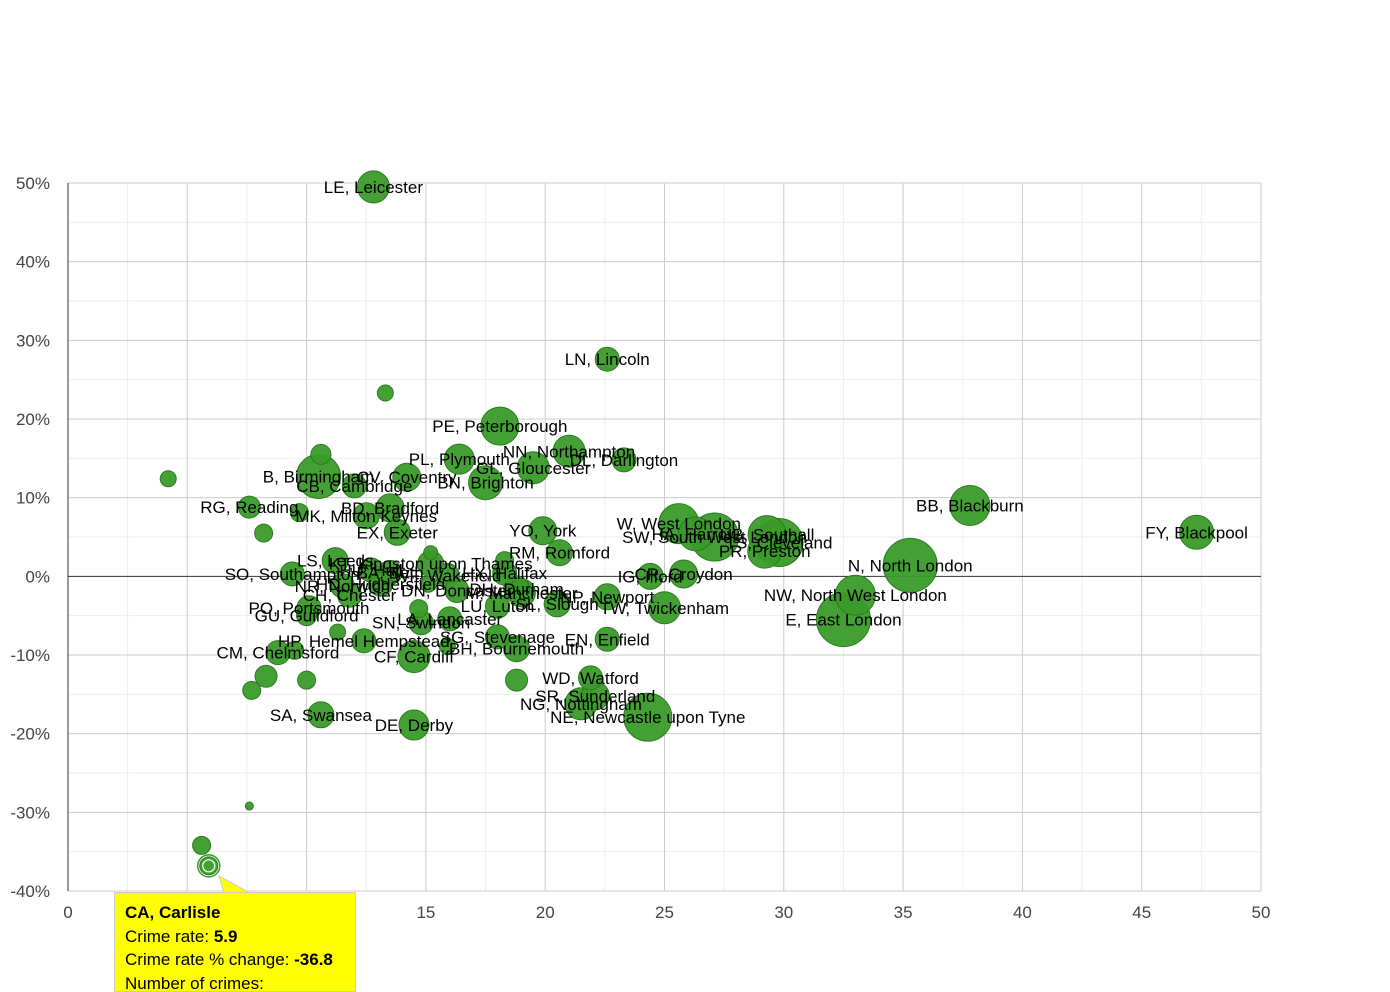 Image resolution: width=1390 pixels, height=992 pixels. What do you see at coordinates (167, 936) in the screenshot?
I see `tooltip-rate-label: Crime rate:` at bounding box center [167, 936].